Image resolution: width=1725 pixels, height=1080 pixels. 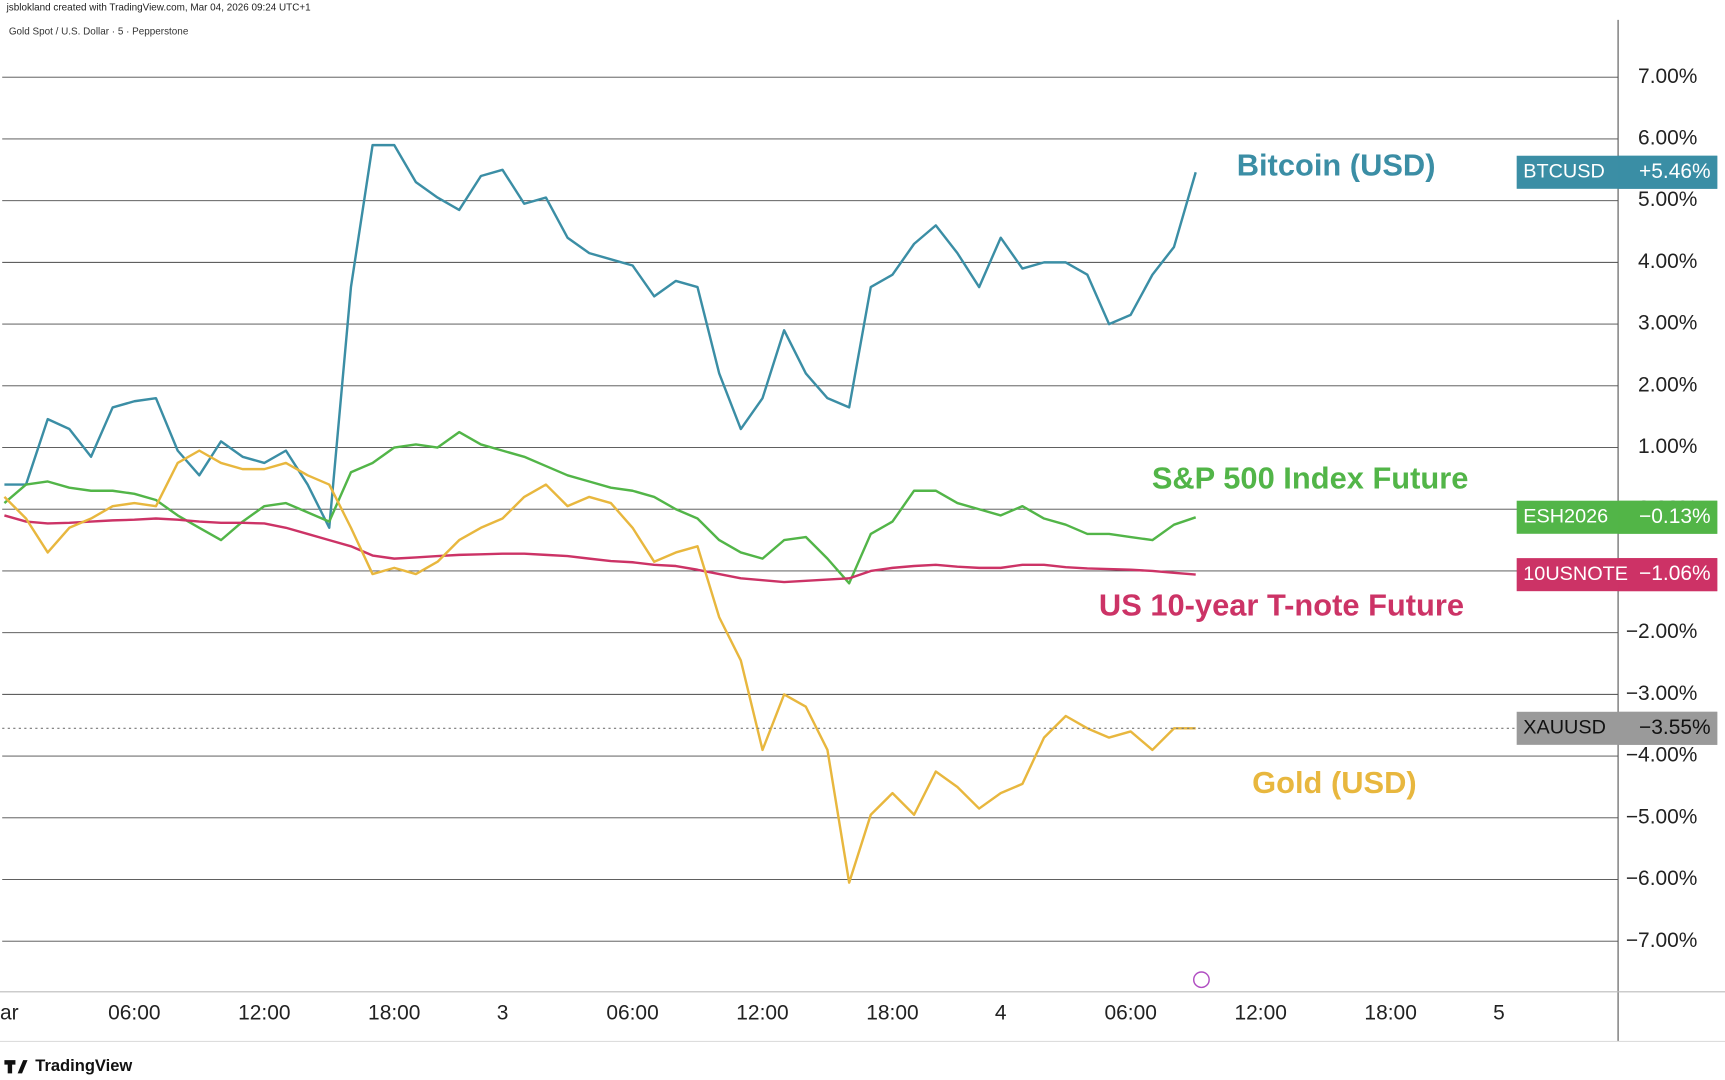 I want to click on x-tick-label: 5, so click(x=1499, y=1012).